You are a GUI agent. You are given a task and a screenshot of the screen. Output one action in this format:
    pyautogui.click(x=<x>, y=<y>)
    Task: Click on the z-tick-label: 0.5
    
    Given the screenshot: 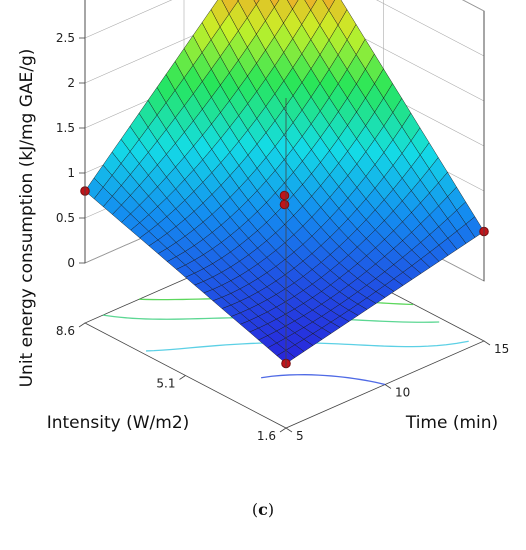 What is the action you would take?
    pyautogui.click(x=65, y=218)
    